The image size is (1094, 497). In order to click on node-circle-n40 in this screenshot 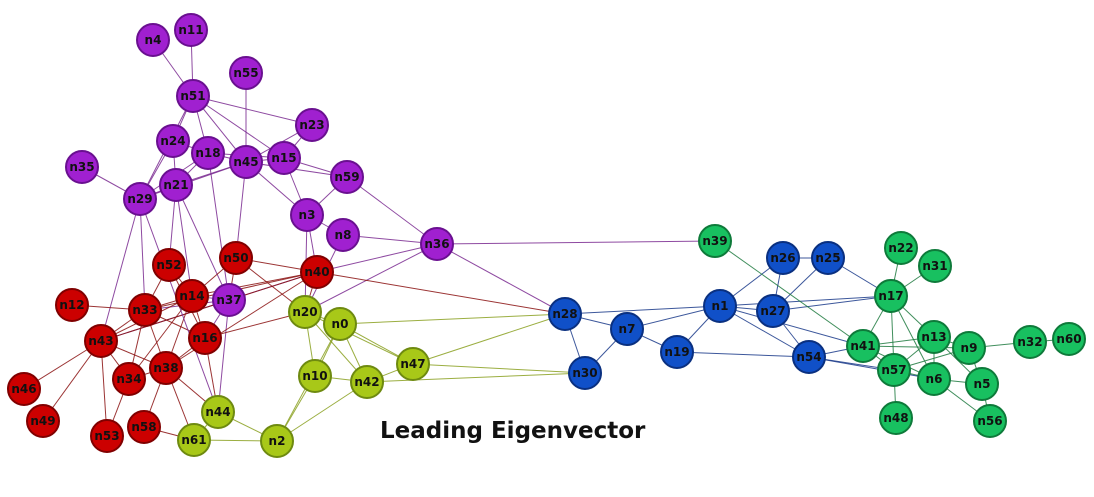, I will do `click(317, 272)`.